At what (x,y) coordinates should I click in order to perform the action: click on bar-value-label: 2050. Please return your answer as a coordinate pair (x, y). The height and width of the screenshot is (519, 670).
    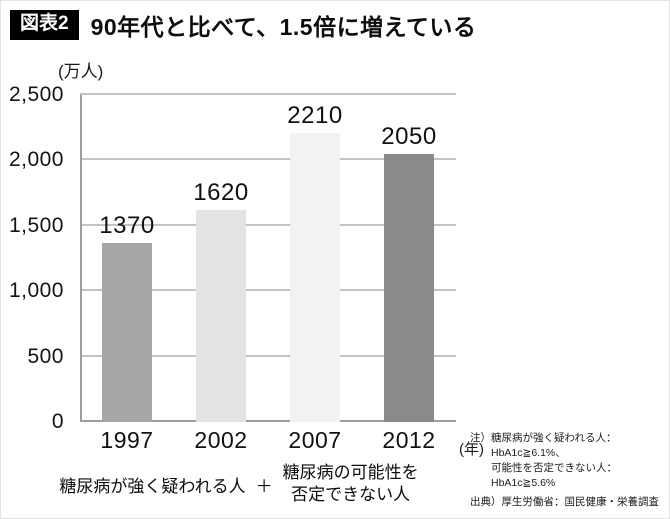
    Looking at the image, I should click on (409, 136).